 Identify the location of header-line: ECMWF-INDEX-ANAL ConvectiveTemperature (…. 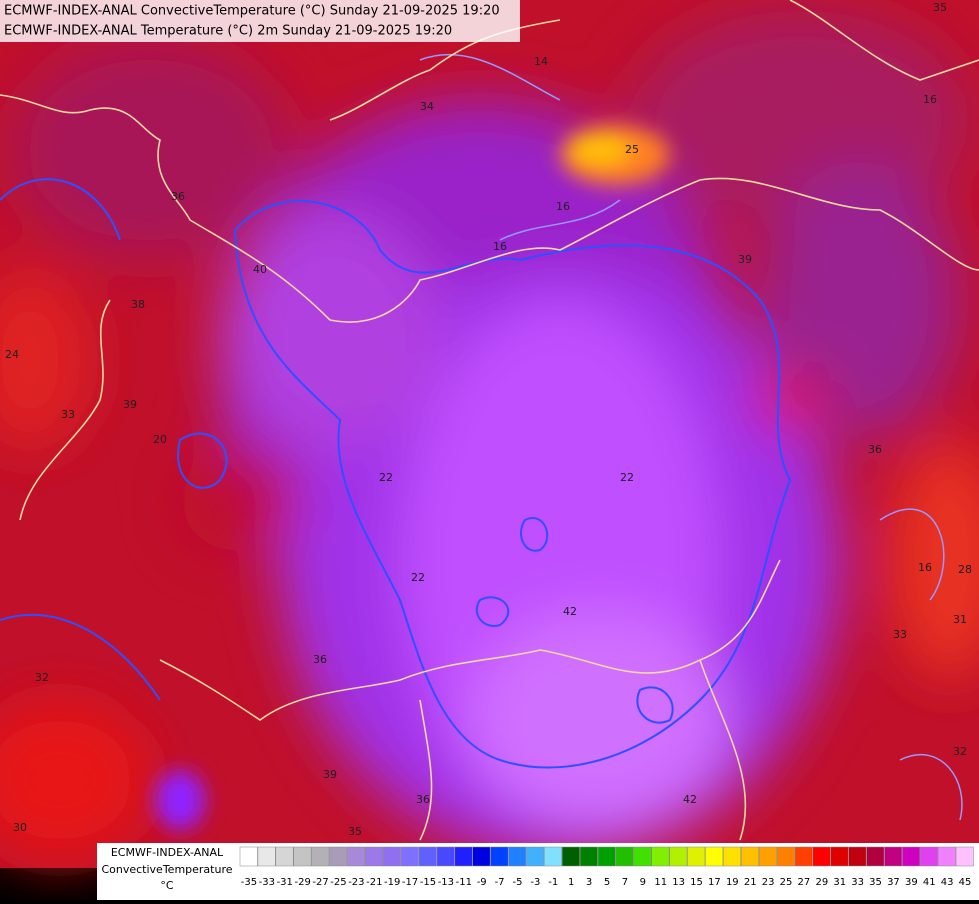
(252, 11).